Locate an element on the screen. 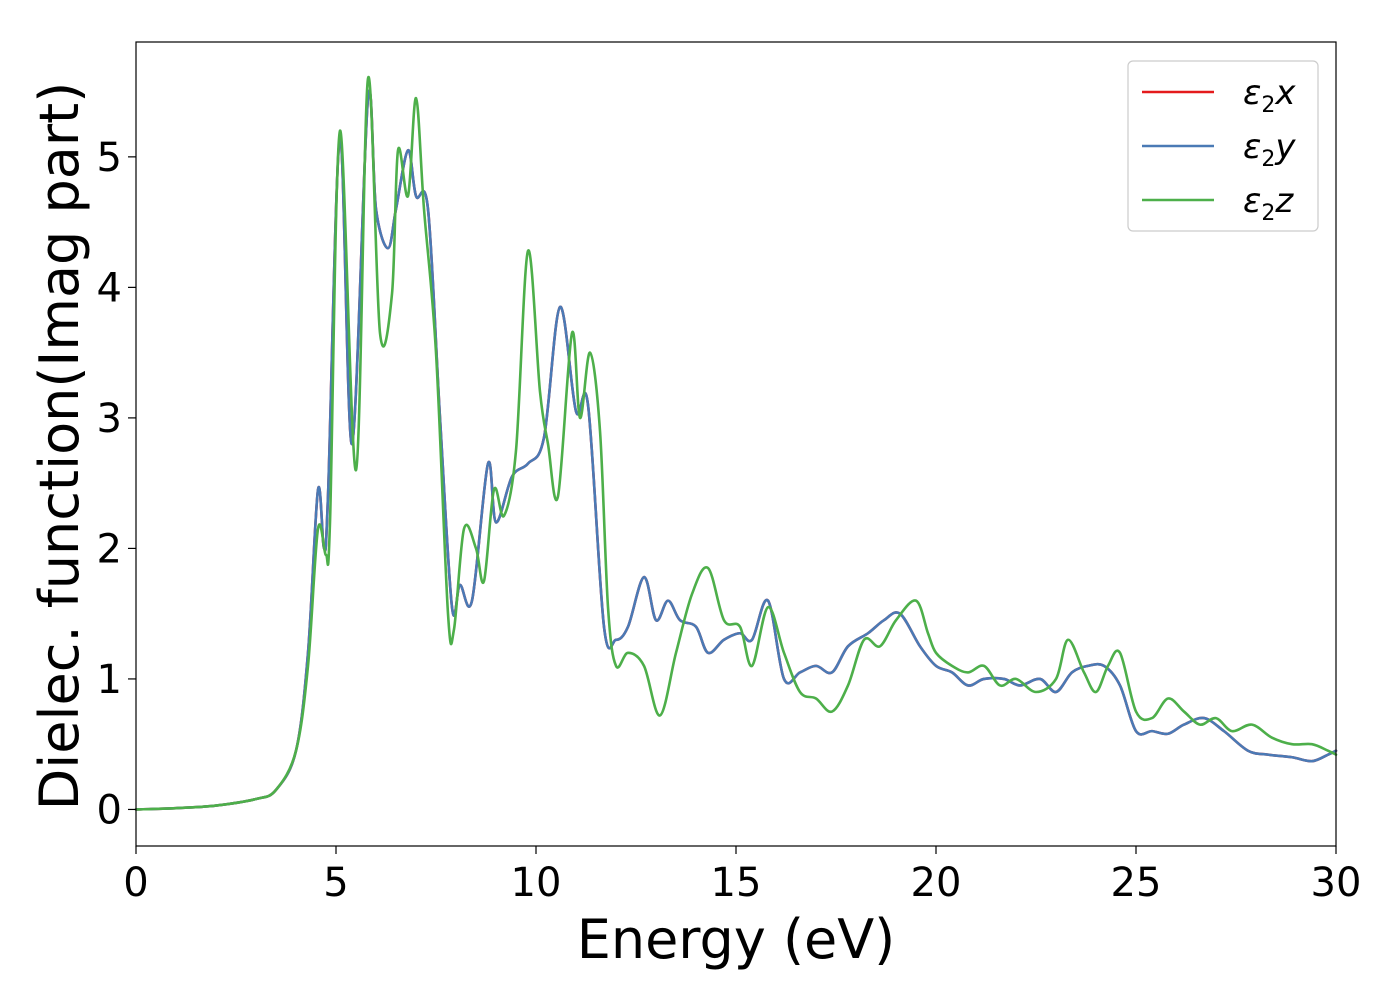 This screenshot has width=1400, height=1000. x-axis: 0 5 10 15 20 25 30 is located at coordinates (742, 876).